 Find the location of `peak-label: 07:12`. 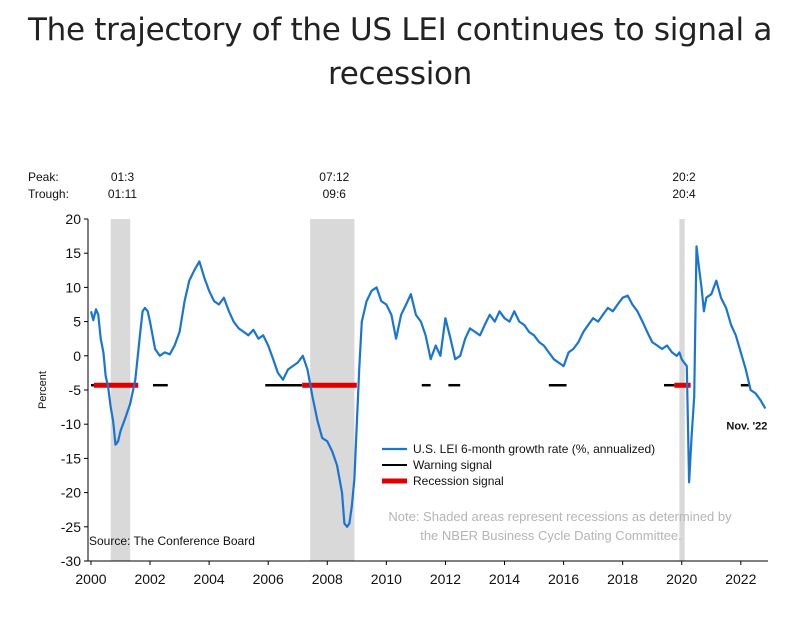

peak-label: 07:12 is located at coordinates (334, 177).